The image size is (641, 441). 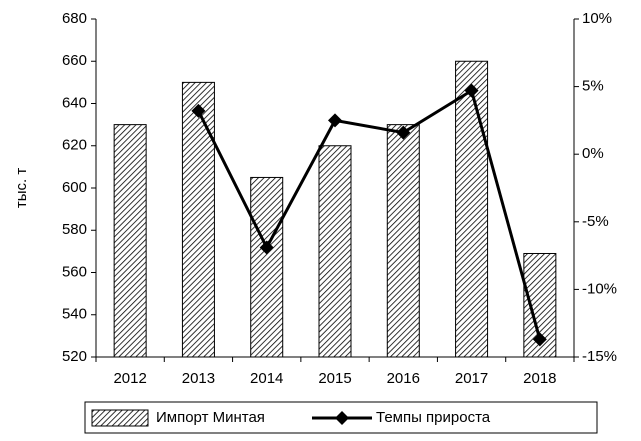 I want to click on y-tick-label: 620, so click(x=74, y=145).